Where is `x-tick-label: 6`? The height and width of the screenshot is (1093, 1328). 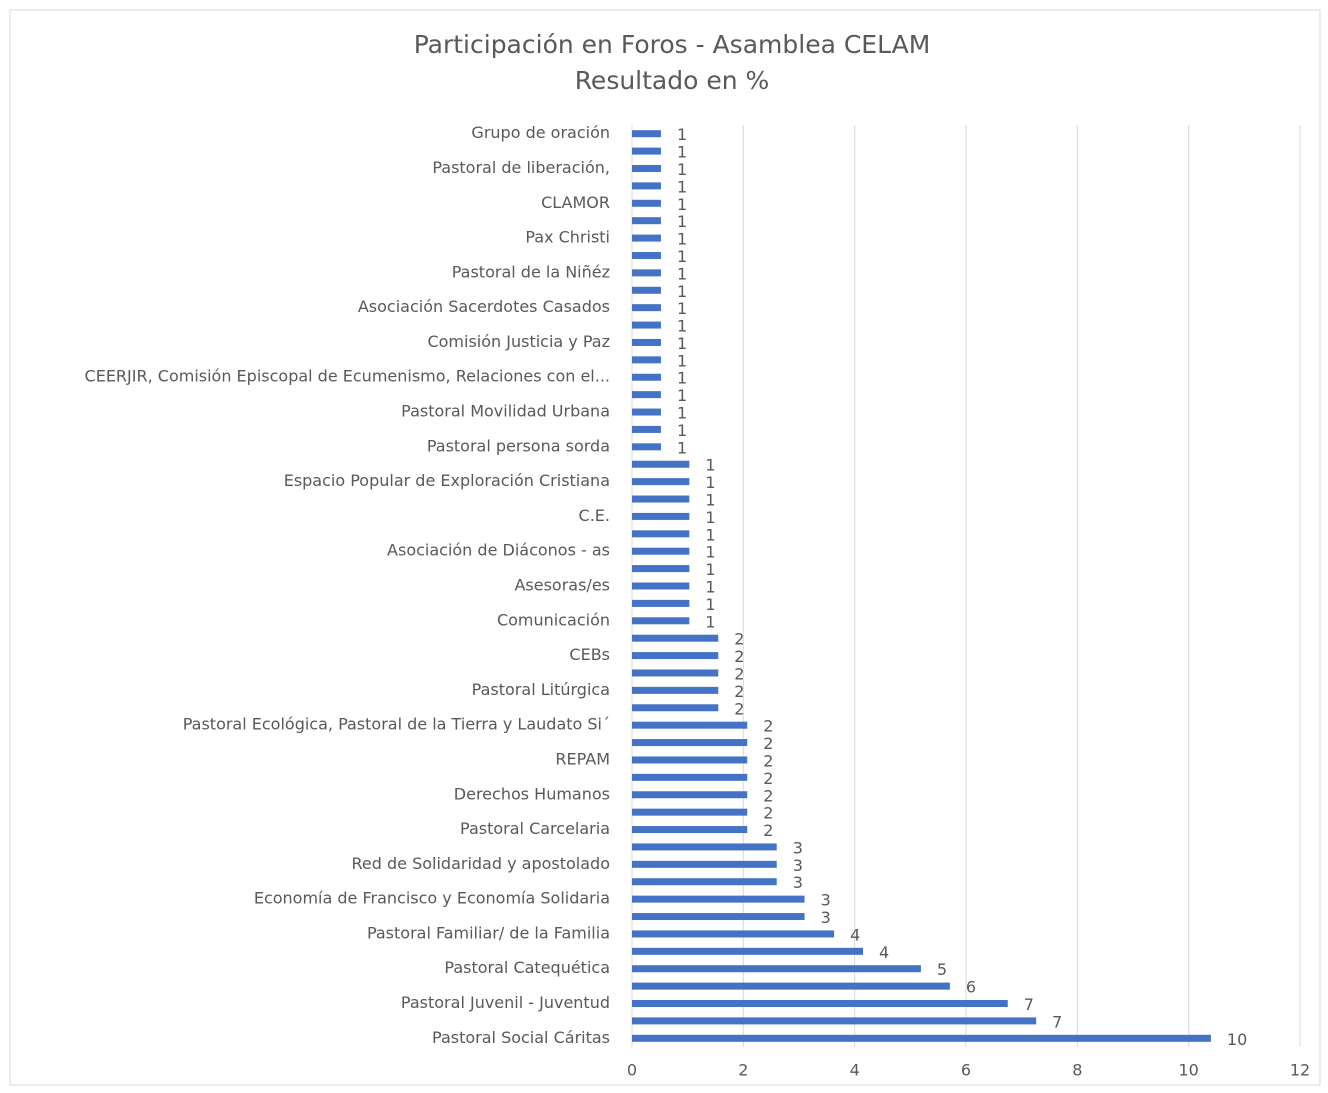 x-tick-label: 6 is located at coordinates (966, 1070).